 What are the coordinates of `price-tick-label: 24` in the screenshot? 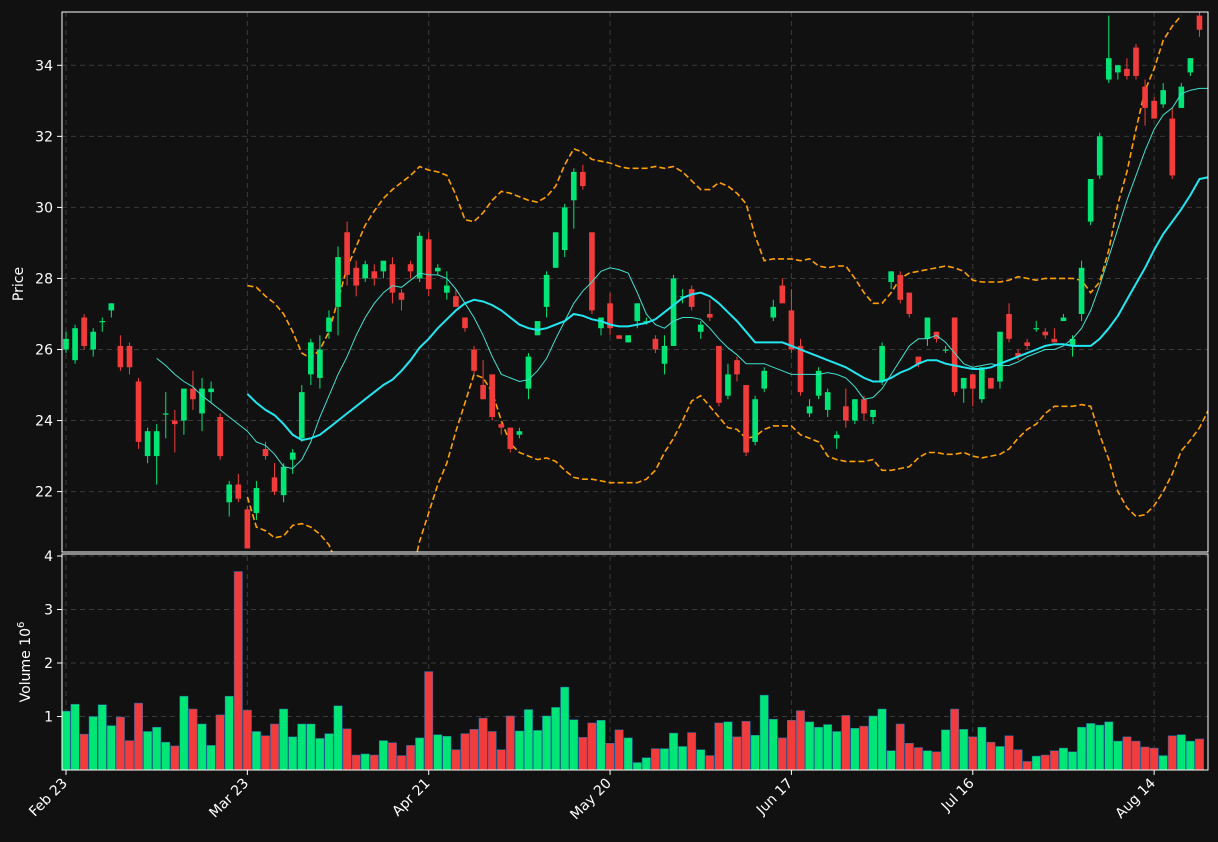 It's located at (44, 422).